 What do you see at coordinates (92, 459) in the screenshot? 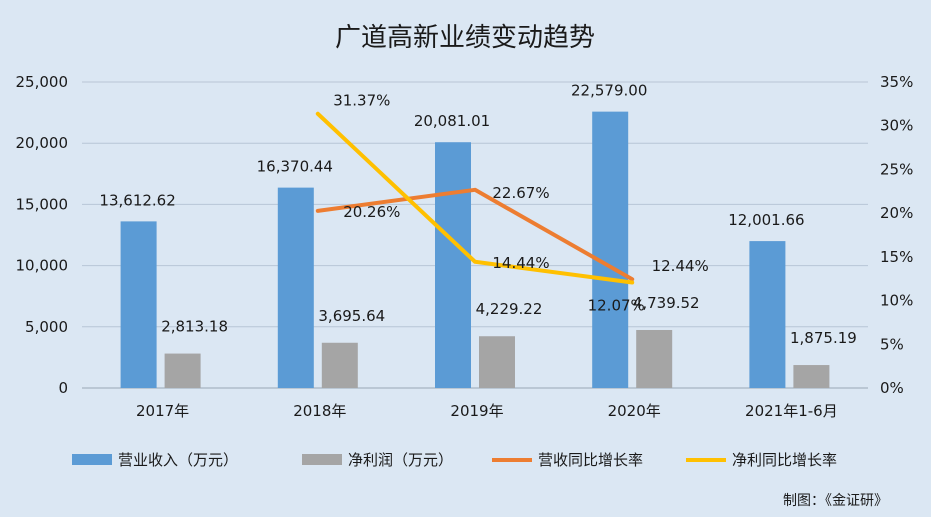
I see `legend-revenue-swatch` at bounding box center [92, 459].